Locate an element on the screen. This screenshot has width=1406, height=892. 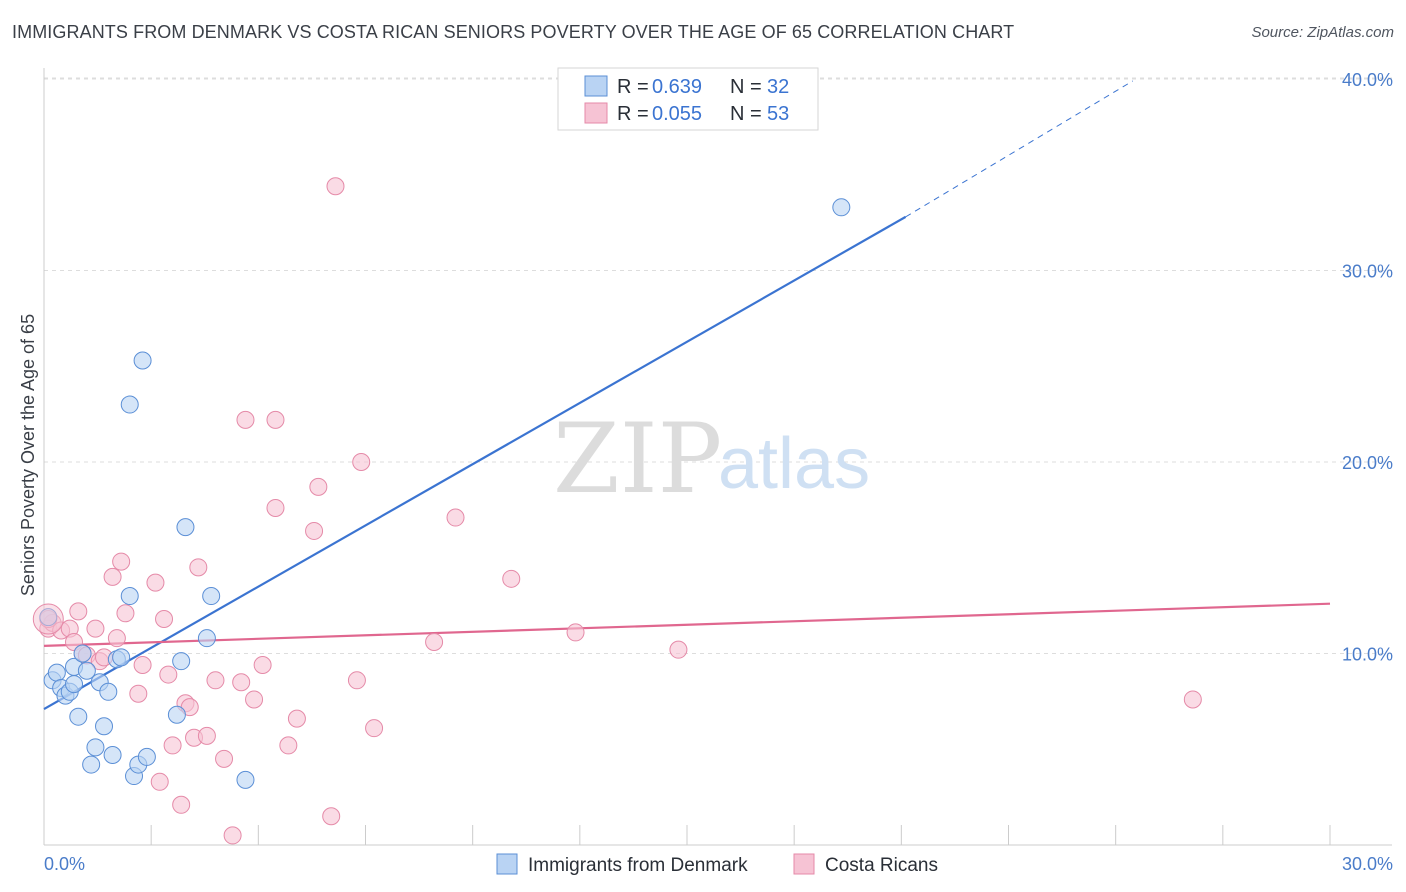
y-tick-label-3: 40.0% is located at coordinates (1367, 80).